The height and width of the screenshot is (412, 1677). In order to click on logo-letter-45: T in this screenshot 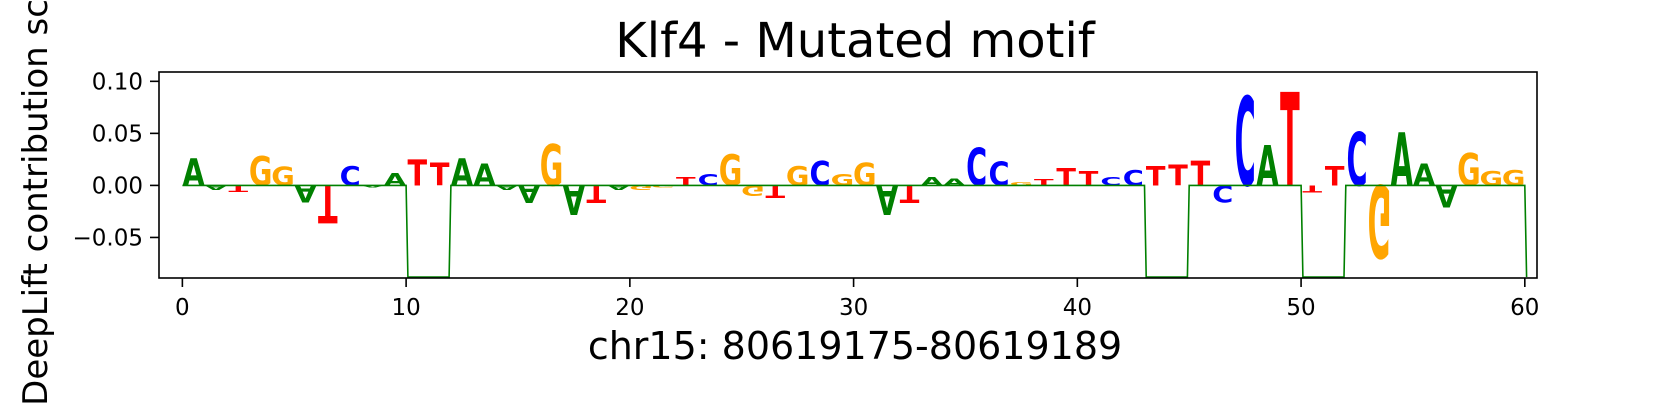, I will do `click(1201, 174)`.